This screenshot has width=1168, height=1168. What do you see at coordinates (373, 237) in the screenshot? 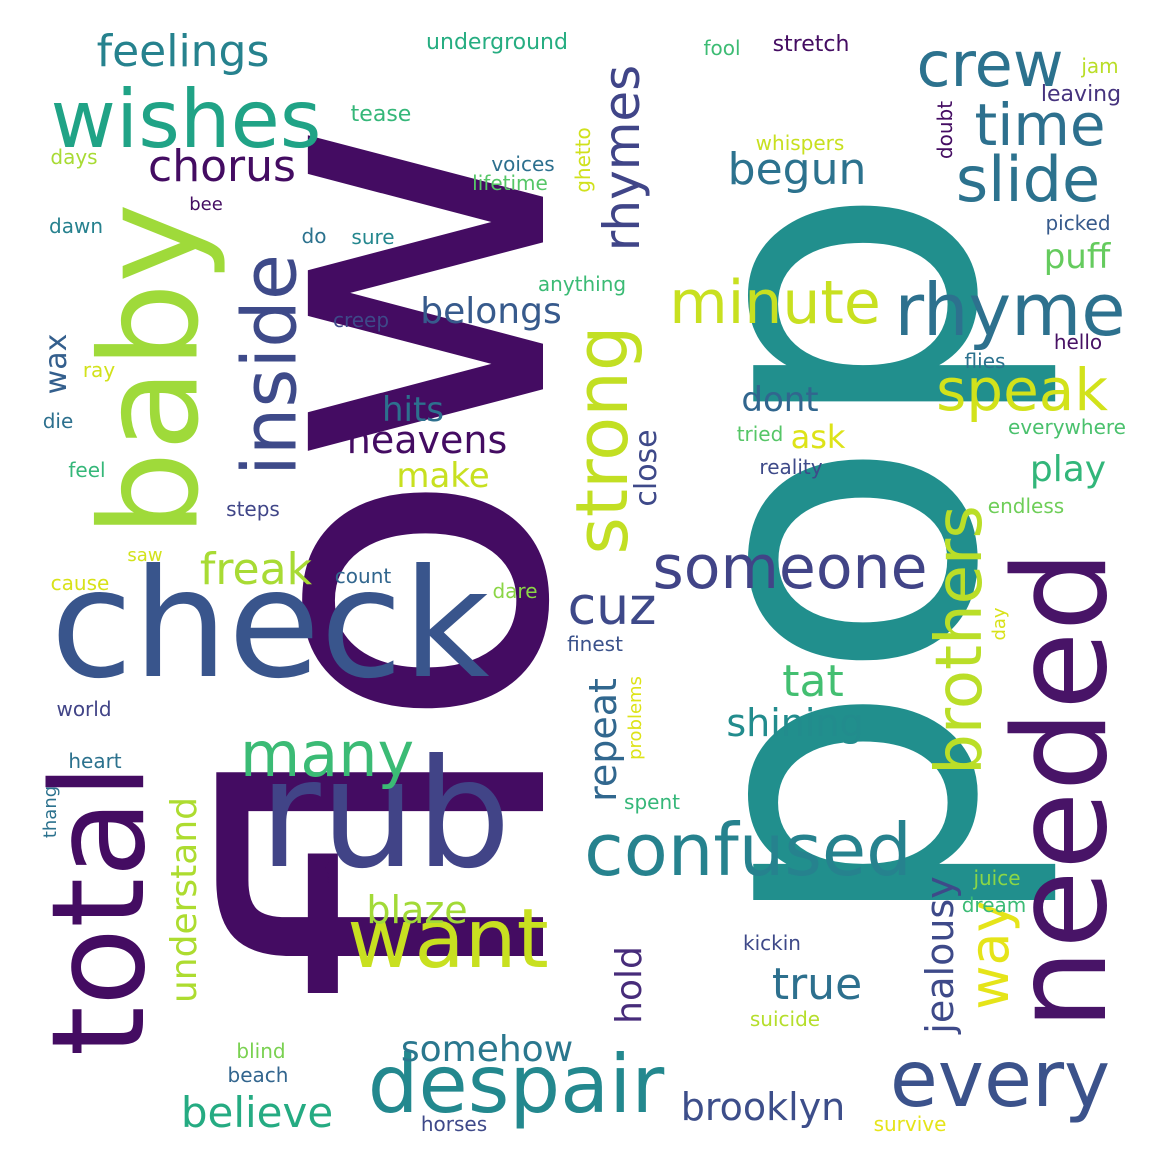
I see `word-sure: sure` at bounding box center [373, 237].